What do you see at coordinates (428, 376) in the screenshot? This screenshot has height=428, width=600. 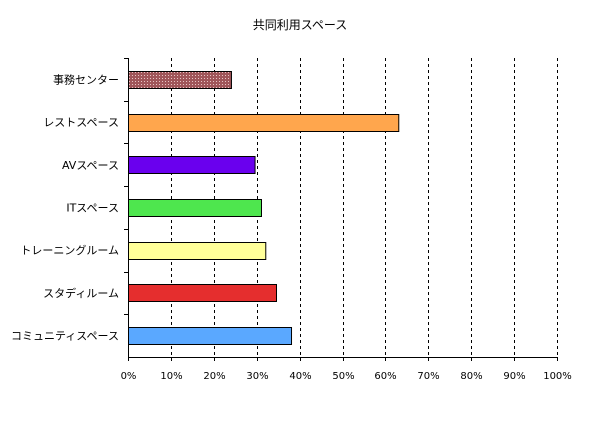 I see `x-tick-label: 70%` at bounding box center [428, 376].